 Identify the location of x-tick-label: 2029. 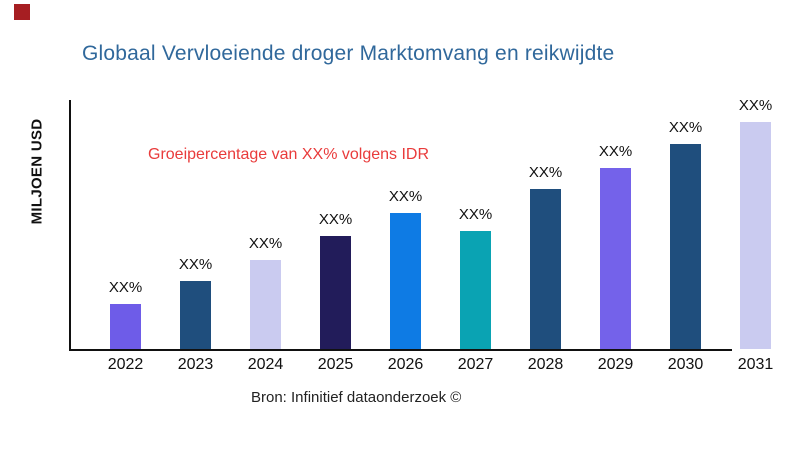
(615, 364).